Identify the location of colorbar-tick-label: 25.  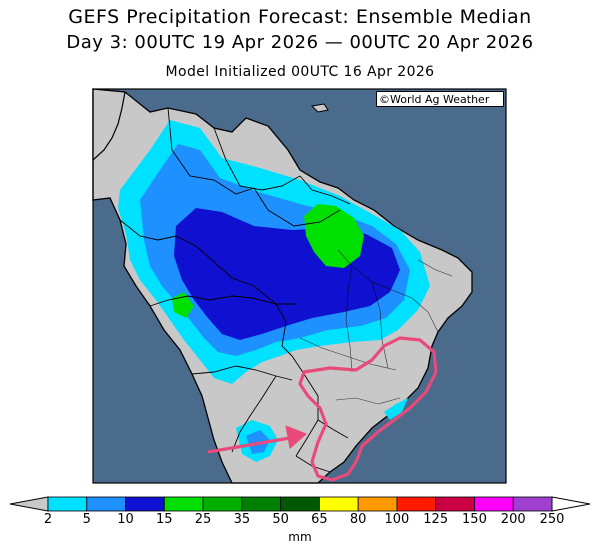
(203, 519).